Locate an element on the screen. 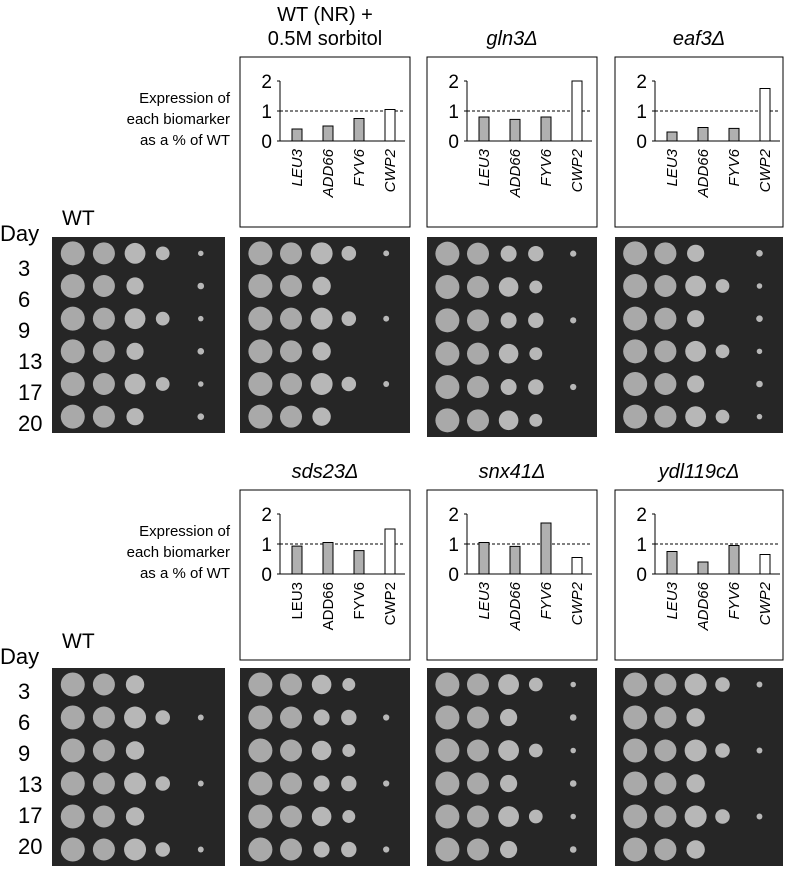 Image resolution: width=792 pixels, height=869 pixels. y-tick-label: 0 is located at coordinates (266, 142).